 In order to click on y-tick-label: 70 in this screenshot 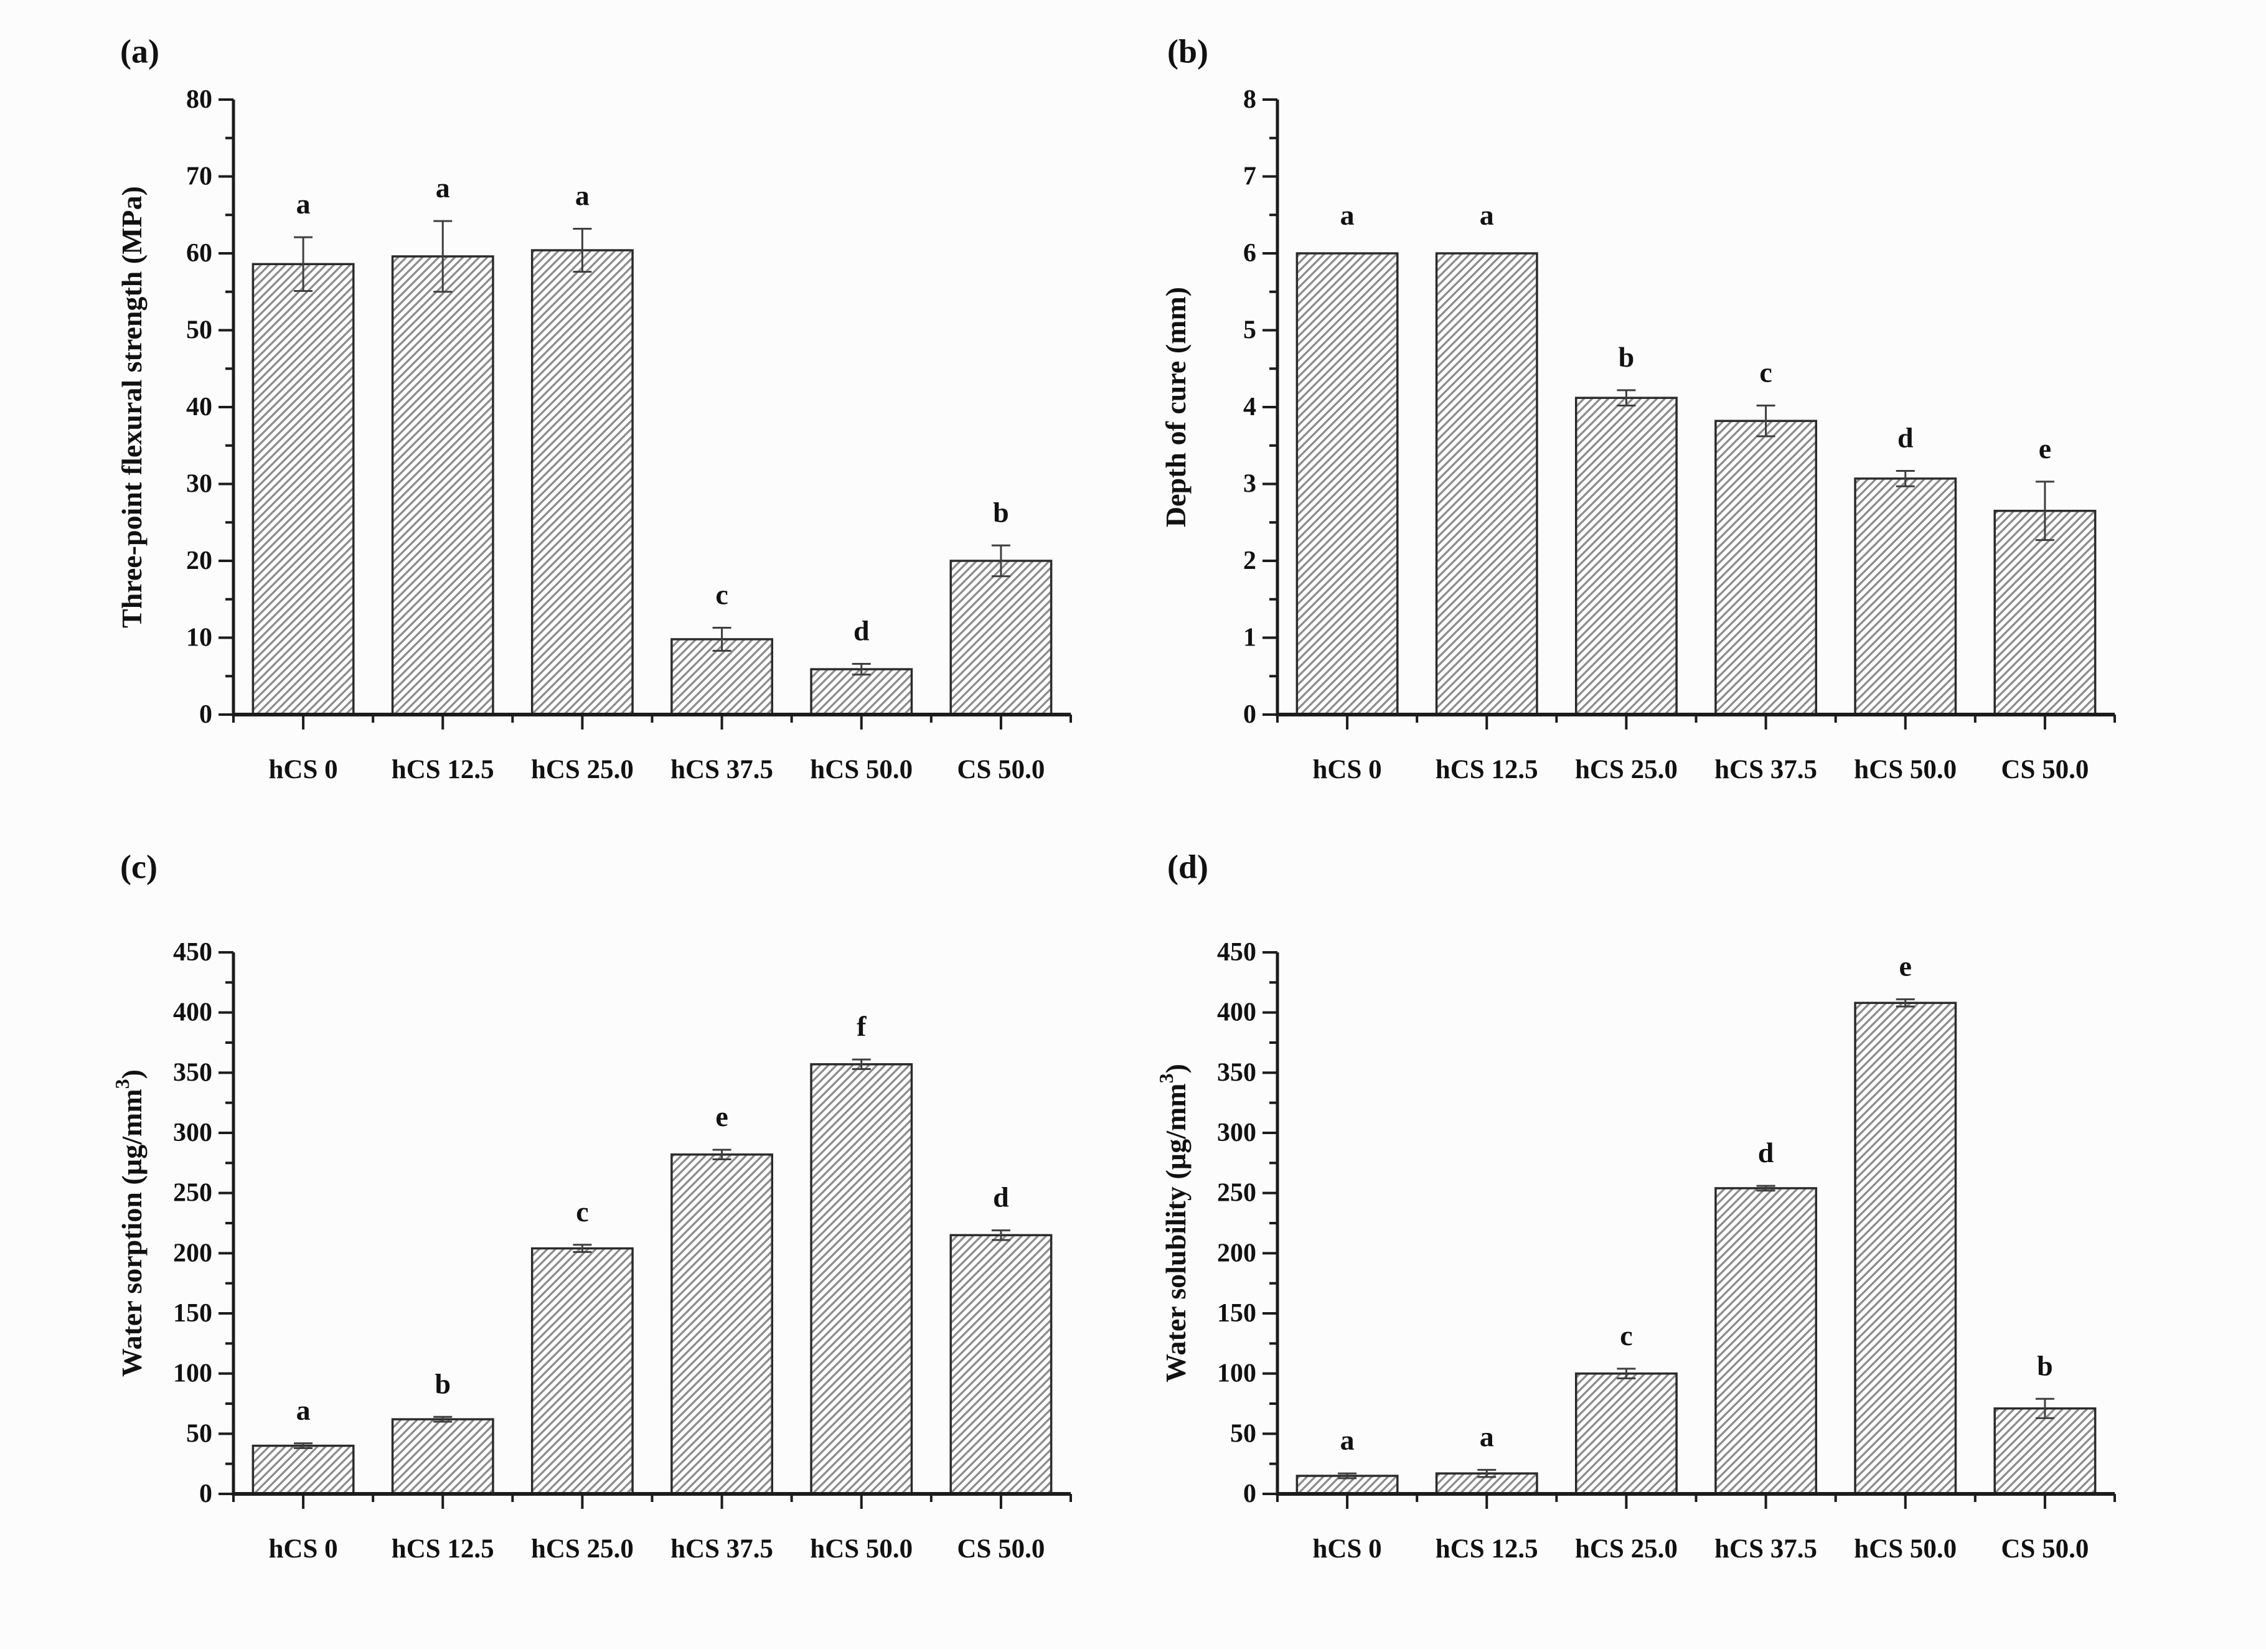, I will do `click(199, 176)`.